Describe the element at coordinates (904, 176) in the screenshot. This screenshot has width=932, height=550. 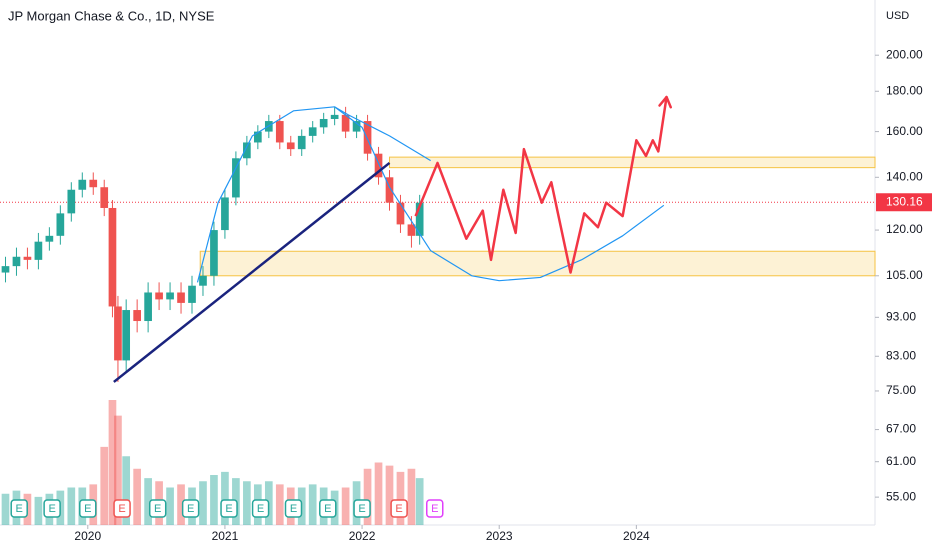
I see `y-tick-label: 140.00` at that location.